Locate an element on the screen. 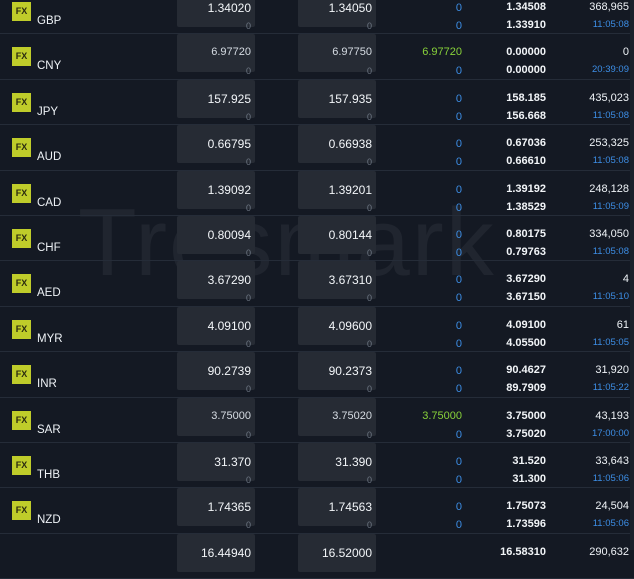  bid-box: 1.74365 0 is located at coordinates (216, 509).